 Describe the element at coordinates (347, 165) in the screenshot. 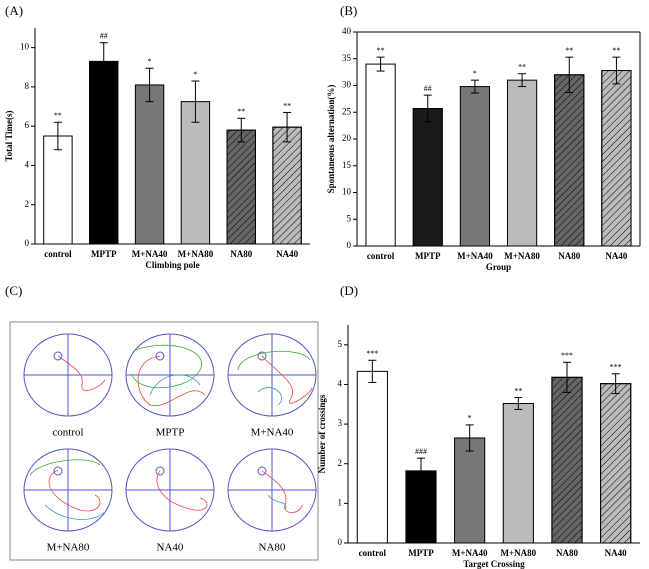

I see `y-tick-label: 15` at that location.